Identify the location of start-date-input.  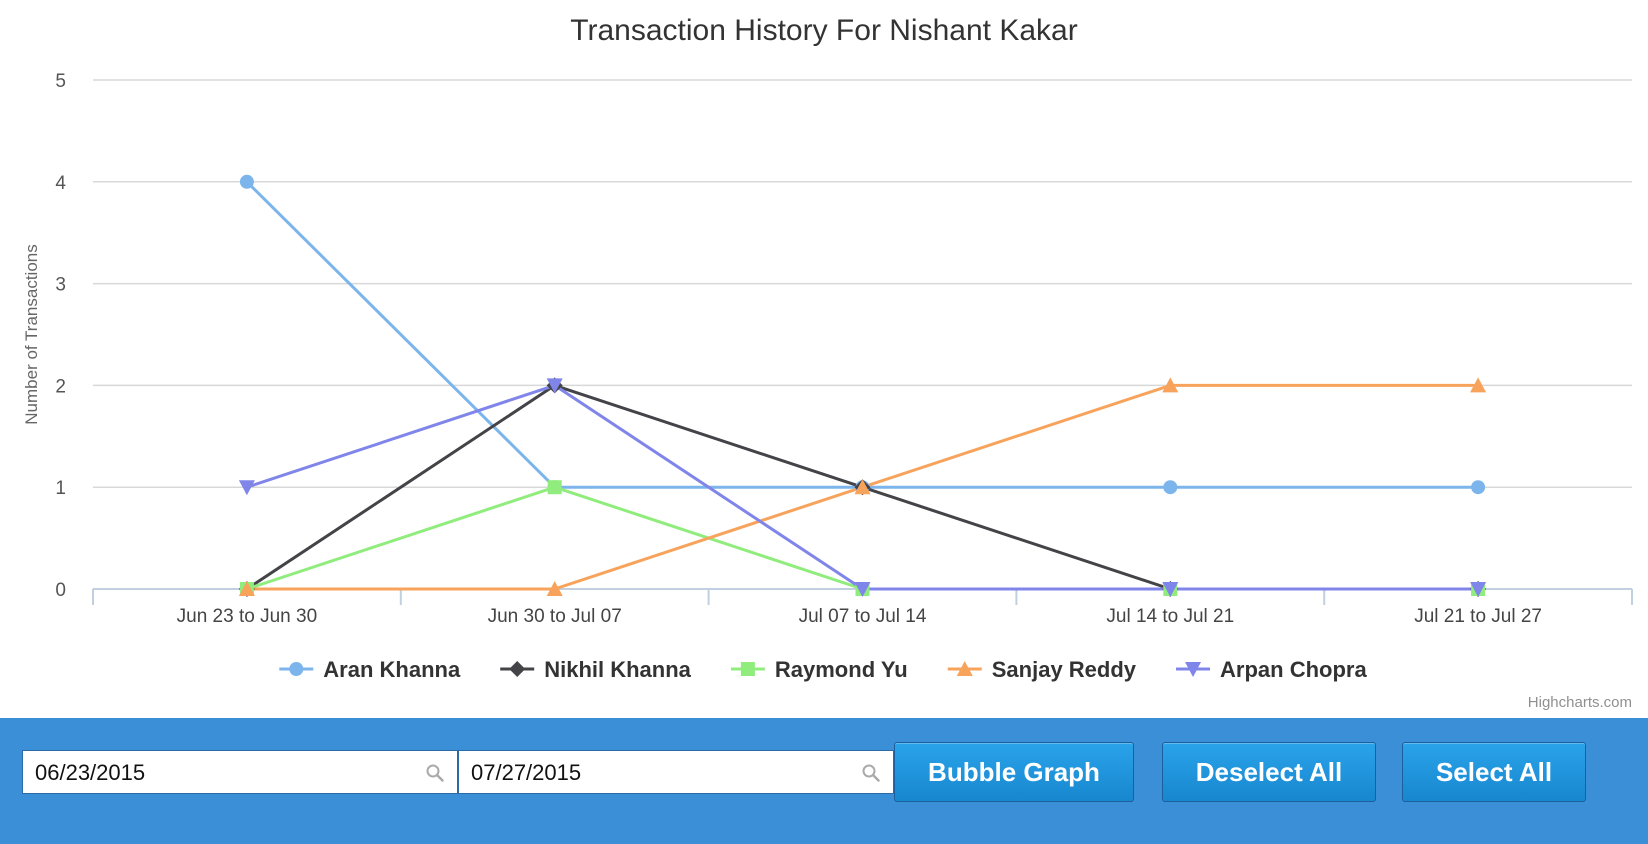
(215, 773).